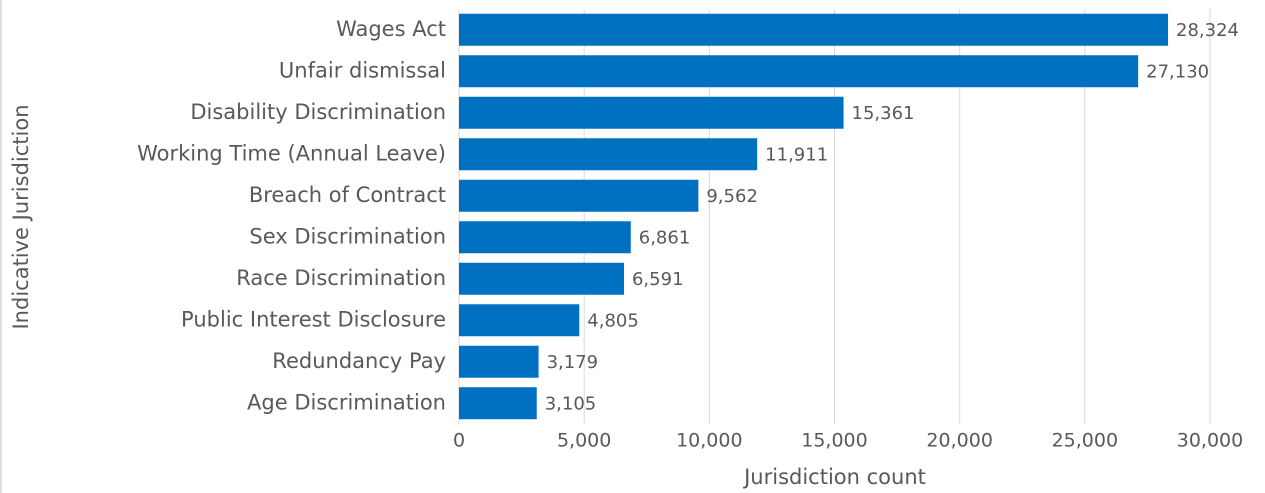 The height and width of the screenshot is (493, 1265). What do you see at coordinates (665, 237) in the screenshot?
I see `data-label: 6,861` at bounding box center [665, 237].